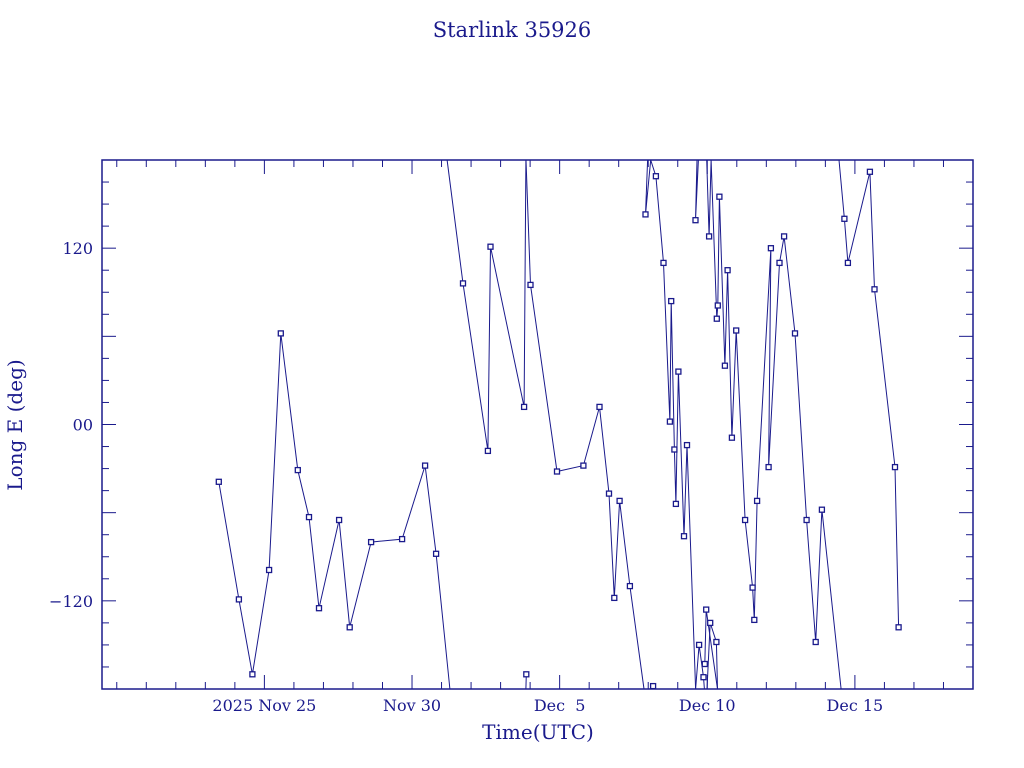  Describe the element at coordinates (855, 705) in the screenshot. I see `x-tick-label: Dec 15` at that location.